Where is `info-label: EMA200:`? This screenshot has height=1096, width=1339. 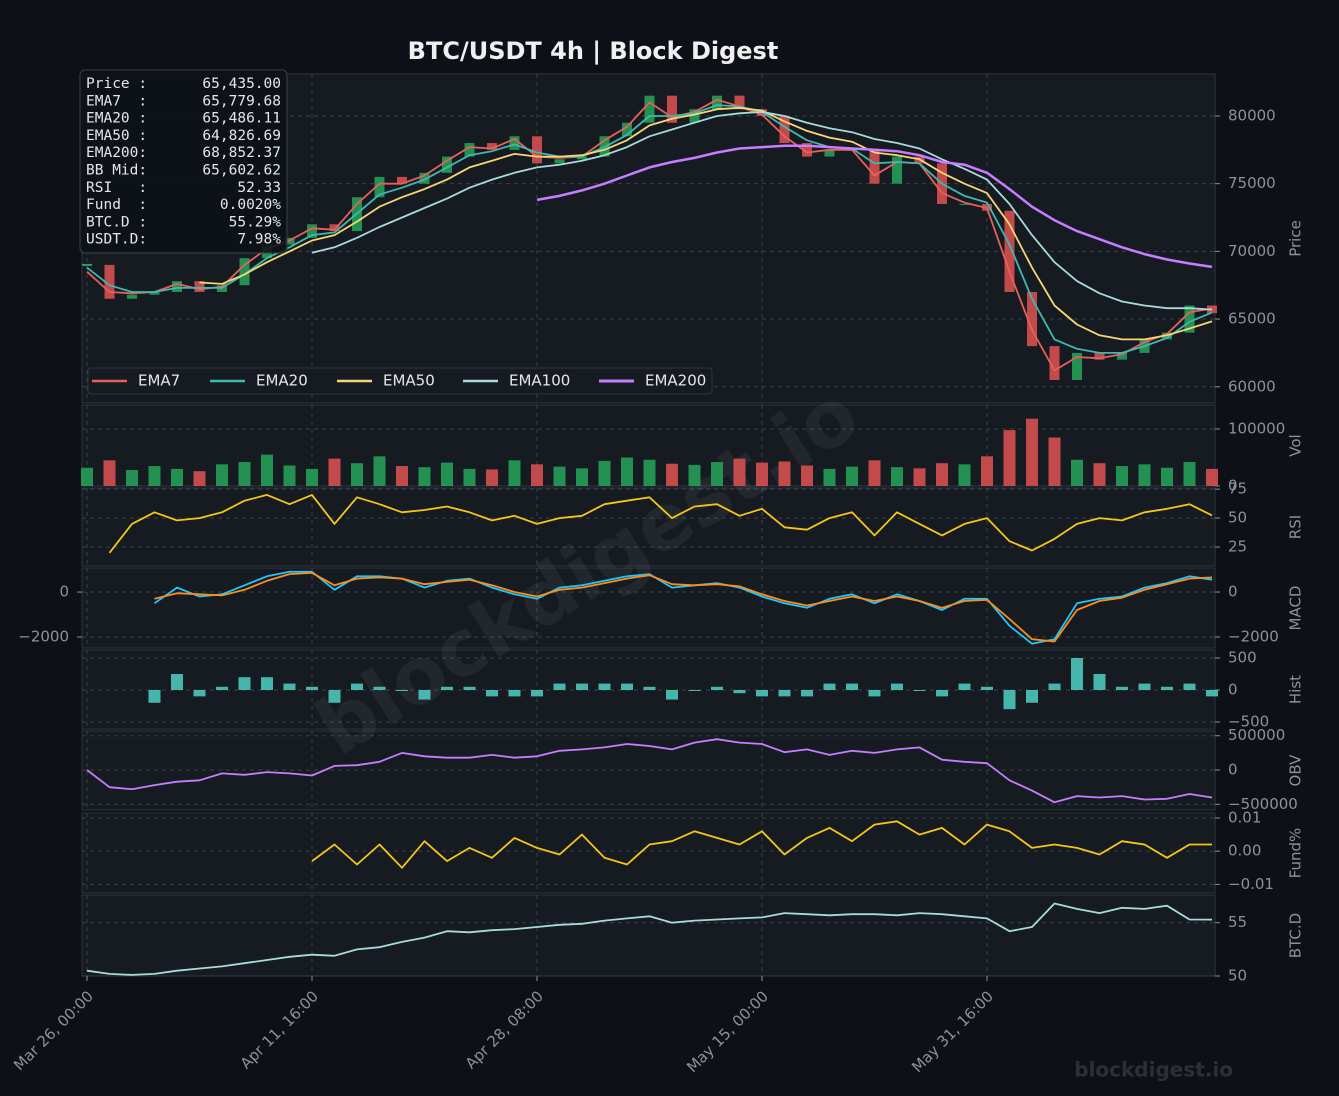
info-label: EMA200: is located at coordinates (116, 153).